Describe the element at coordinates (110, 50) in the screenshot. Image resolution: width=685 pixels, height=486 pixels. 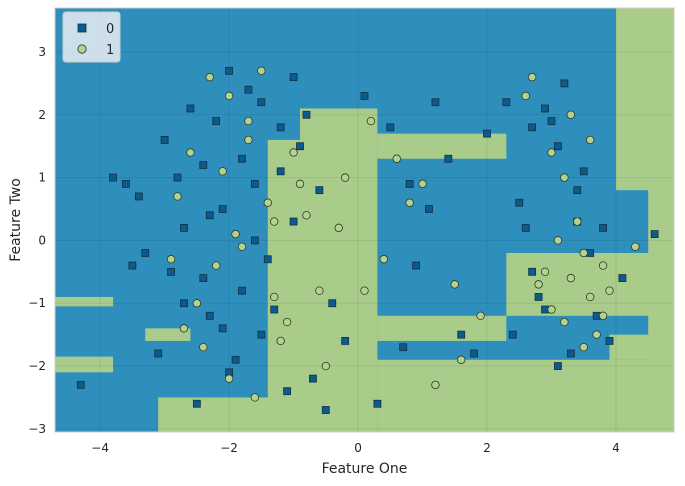
I see `legend-label-1: 1` at that location.